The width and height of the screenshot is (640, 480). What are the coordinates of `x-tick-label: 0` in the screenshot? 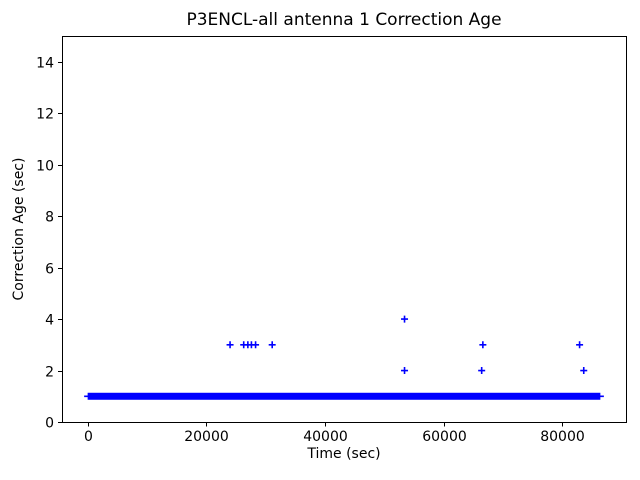 It's located at (88, 437).